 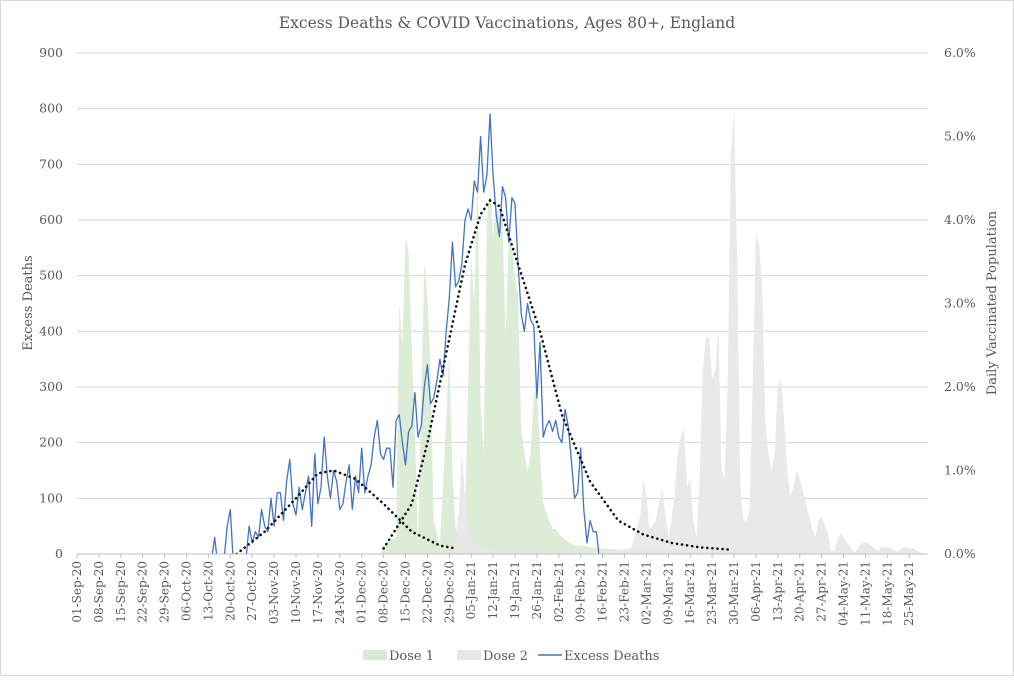 What do you see at coordinates (756, 591) in the screenshot?
I see `x-tick-label: 06-Apr-21` at bounding box center [756, 591].